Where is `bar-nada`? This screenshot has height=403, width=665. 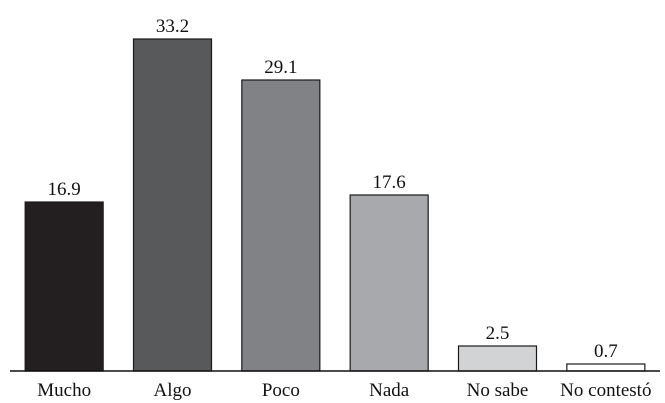
bar-nada is located at coordinates (389, 283).